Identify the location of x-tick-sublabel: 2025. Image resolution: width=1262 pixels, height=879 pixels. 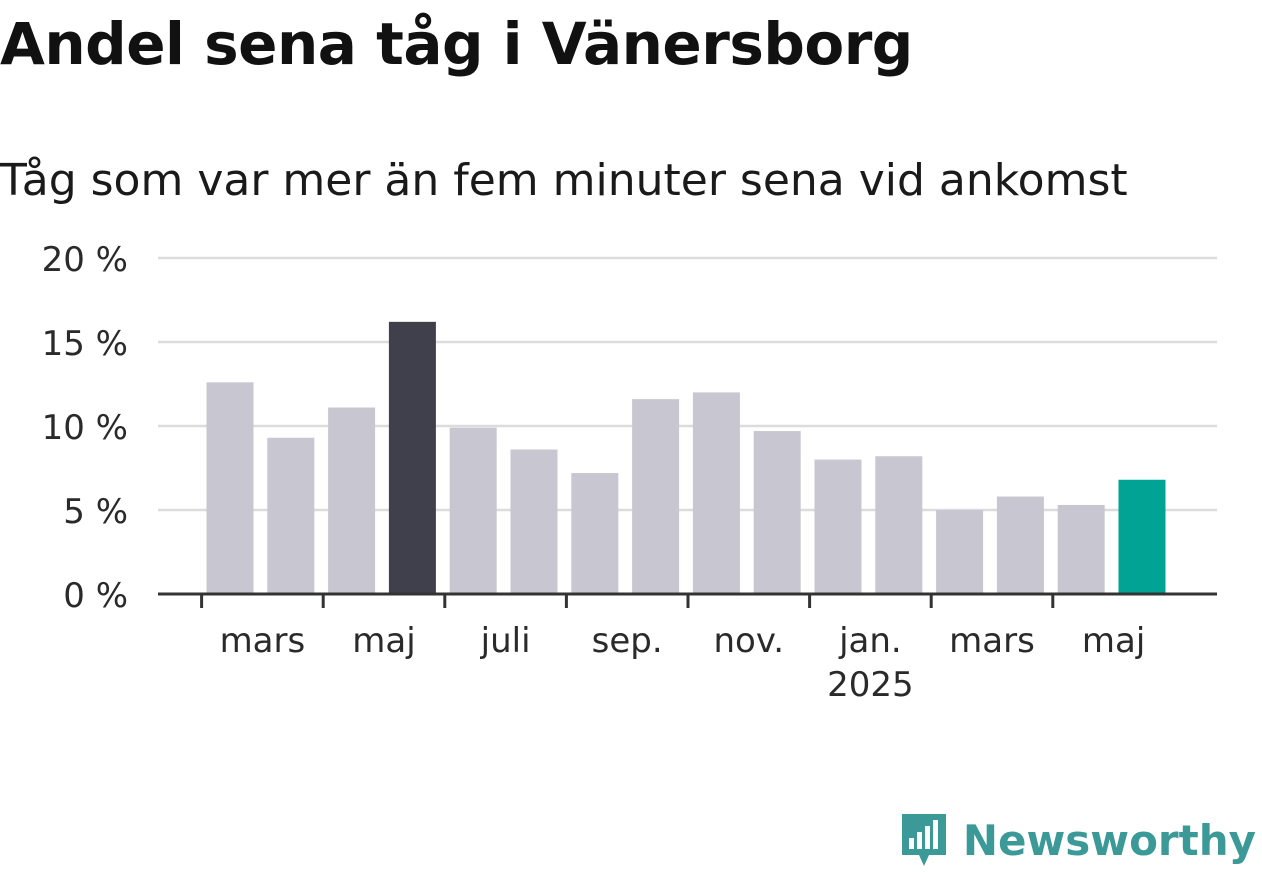
(870, 685).